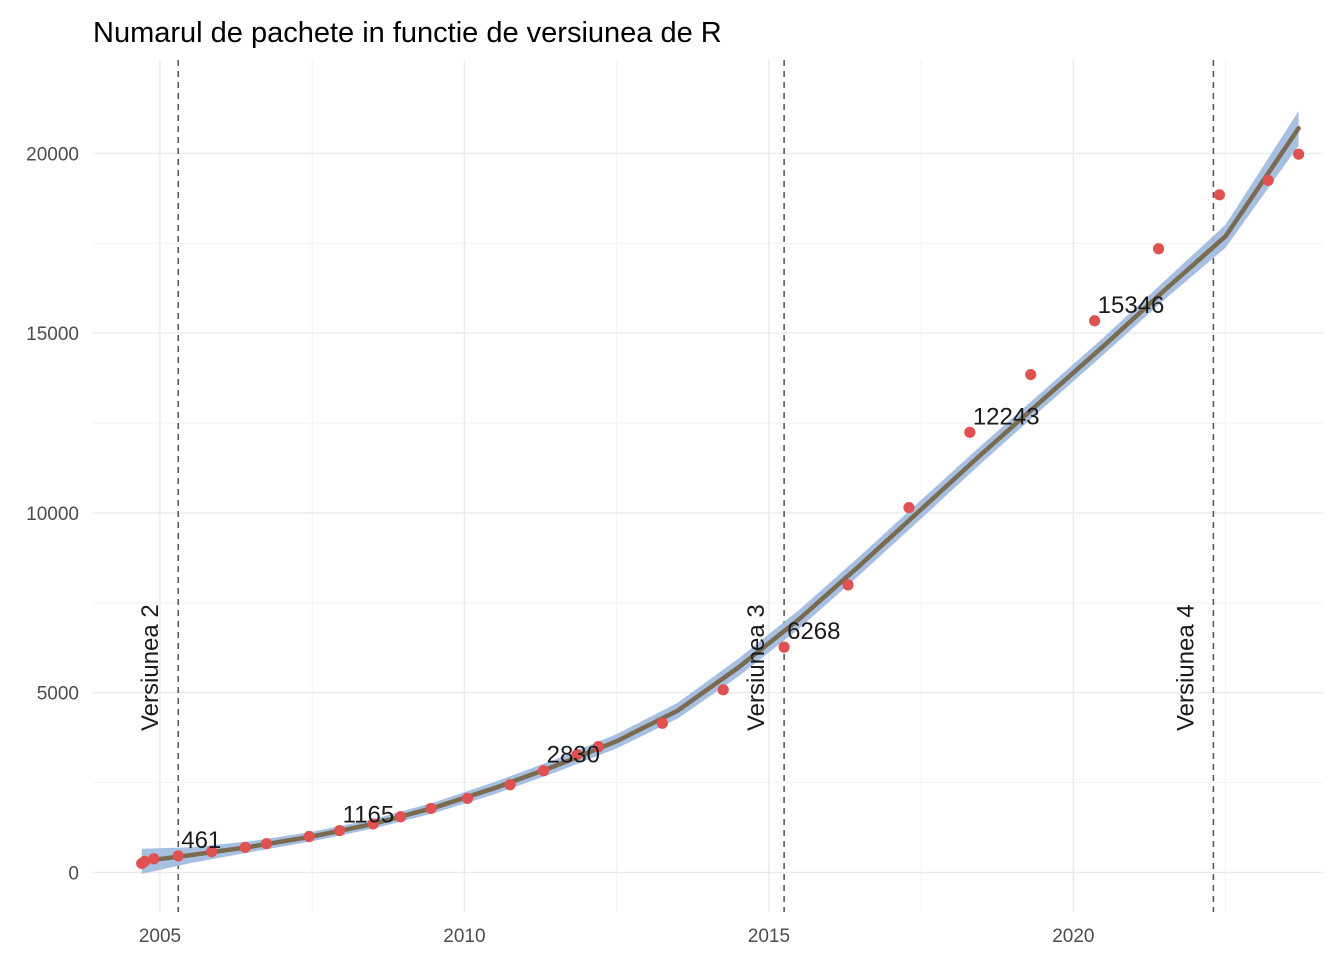 The width and height of the screenshot is (1344, 965). Describe the element at coordinates (160, 936) in the screenshot. I see `x-tick-label: 2005` at that location.